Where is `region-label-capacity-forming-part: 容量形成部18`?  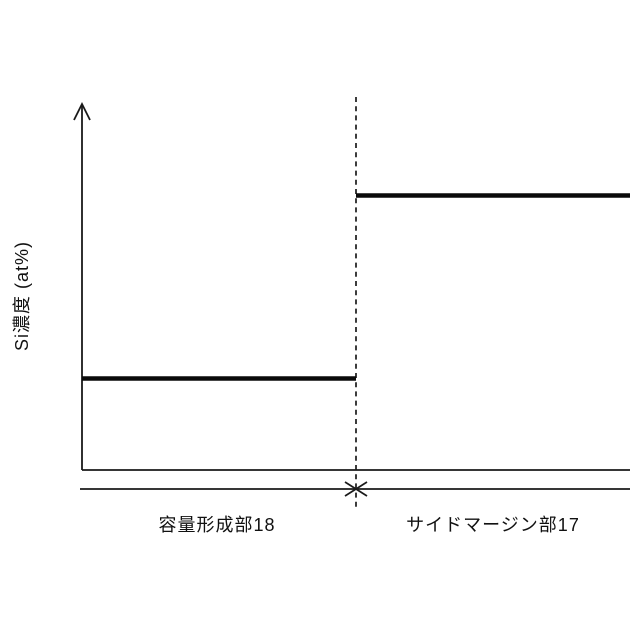
region-label-capacity-forming-part: 容量形成部18 is located at coordinates (217, 525).